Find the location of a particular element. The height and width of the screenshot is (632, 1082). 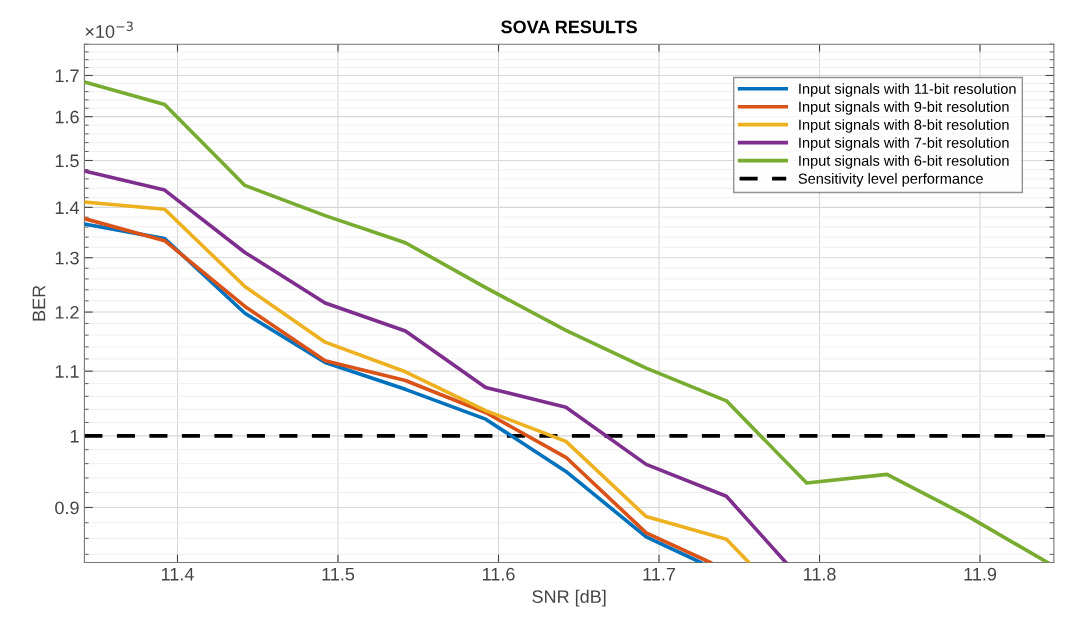

y-tick-label: 1.7 is located at coordinates (67, 76).